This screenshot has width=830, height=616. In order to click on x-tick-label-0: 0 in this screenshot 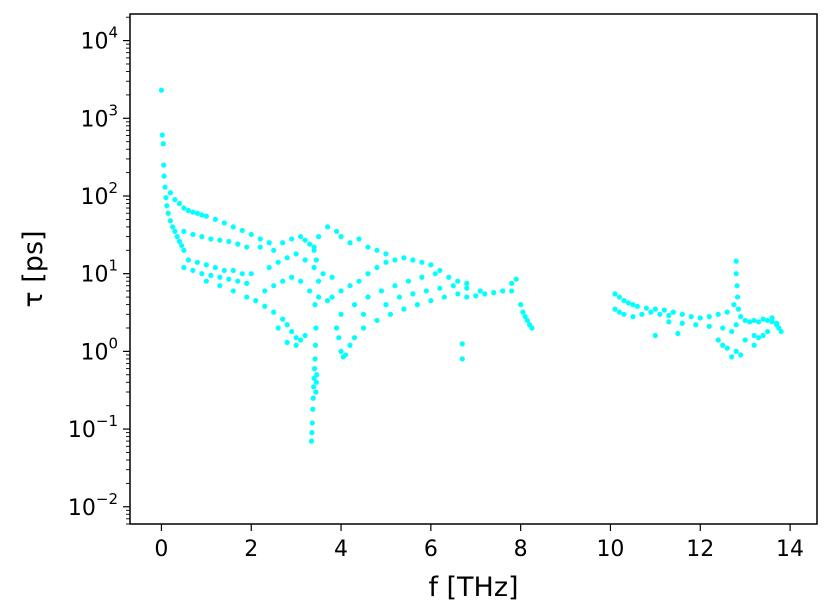, I will do `click(161, 549)`.